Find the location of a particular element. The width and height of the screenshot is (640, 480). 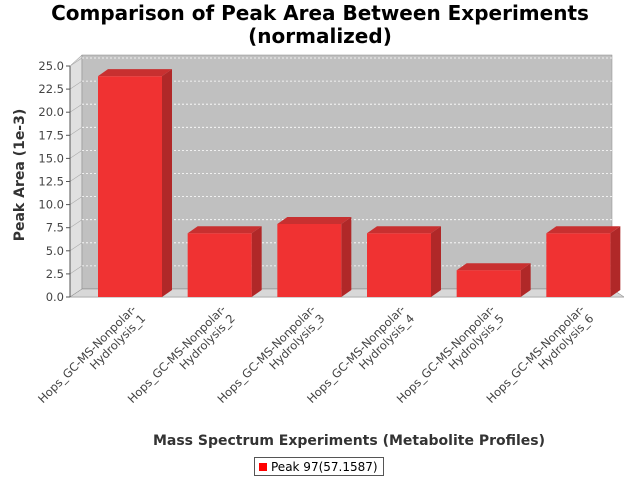

legend-swatch is located at coordinates (263, 466).